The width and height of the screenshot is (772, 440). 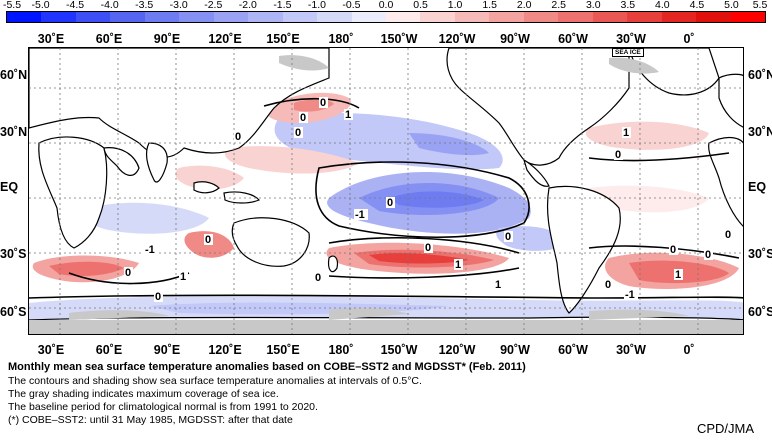 I want to click on colorbar-tick-label: -5.5, so click(x=12, y=5).